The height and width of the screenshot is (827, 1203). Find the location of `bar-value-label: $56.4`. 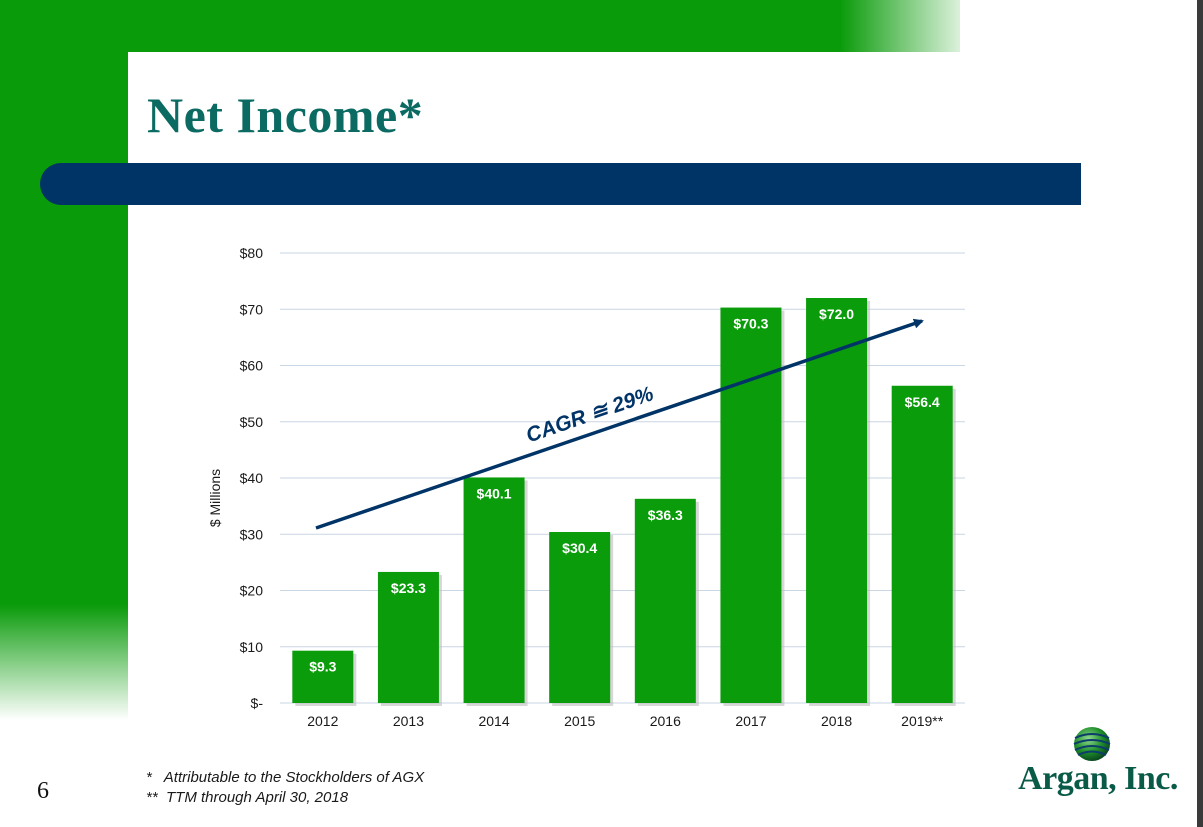

bar-value-label: $56.4 is located at coordinates (922, 402).